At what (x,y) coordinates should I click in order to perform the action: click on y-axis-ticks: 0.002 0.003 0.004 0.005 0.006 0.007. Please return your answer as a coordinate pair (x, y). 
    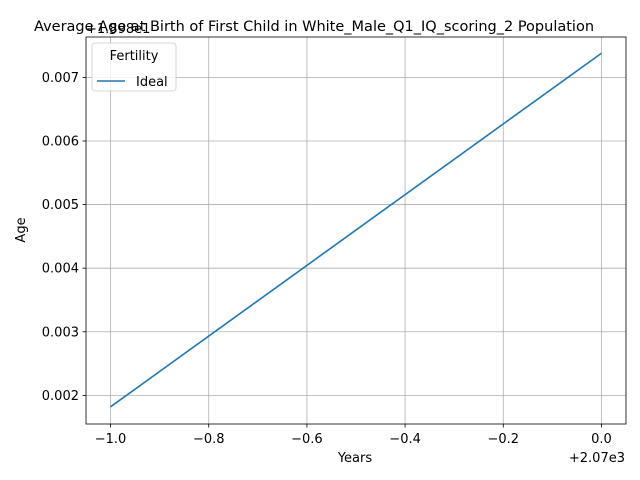
    Looking at the image, I should click on (64, 237).